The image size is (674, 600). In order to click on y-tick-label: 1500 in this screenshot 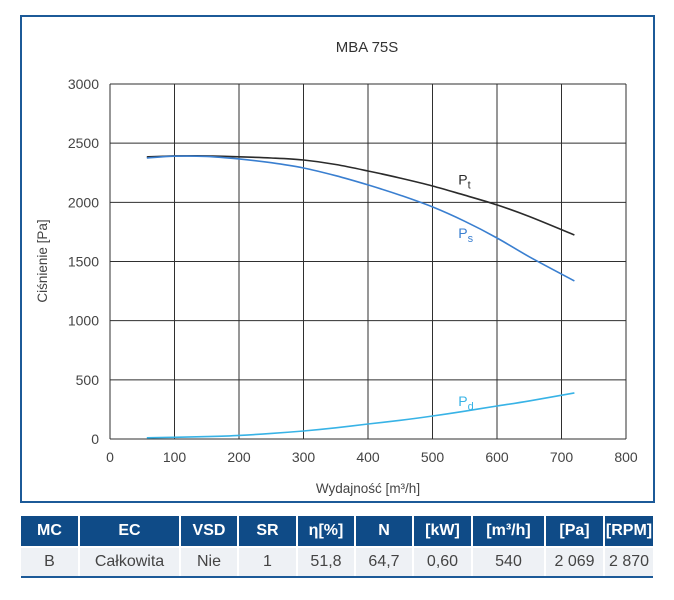, I will do `click(83, 262)`.